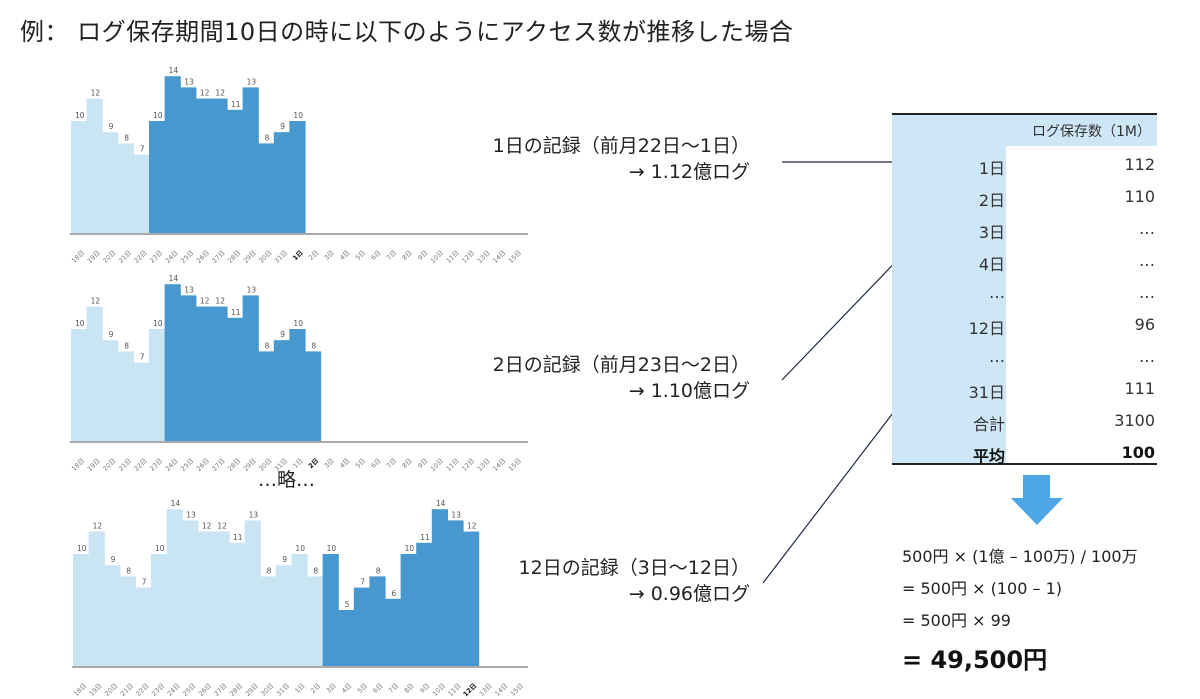 This screenshot has width=1200, height=699. Describe the element at coordinates (991, 232) in the screenshot. I see `table-row-label: 3日` at that location.